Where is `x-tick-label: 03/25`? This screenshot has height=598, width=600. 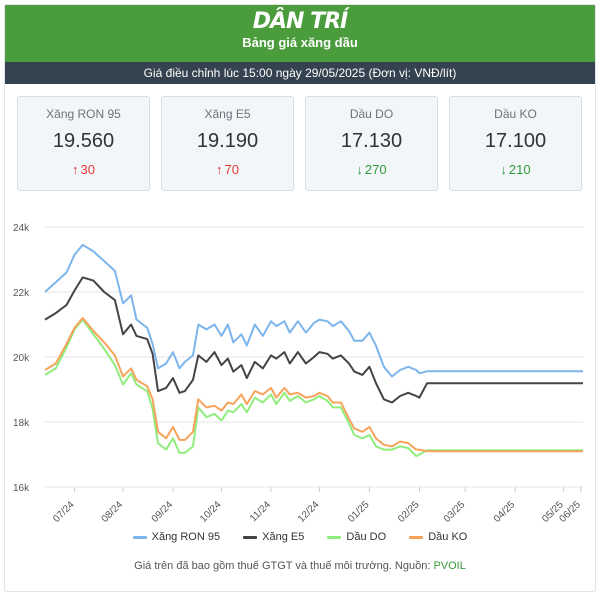
x-tick-label: 03/25 is located at coordinates (455, 512).